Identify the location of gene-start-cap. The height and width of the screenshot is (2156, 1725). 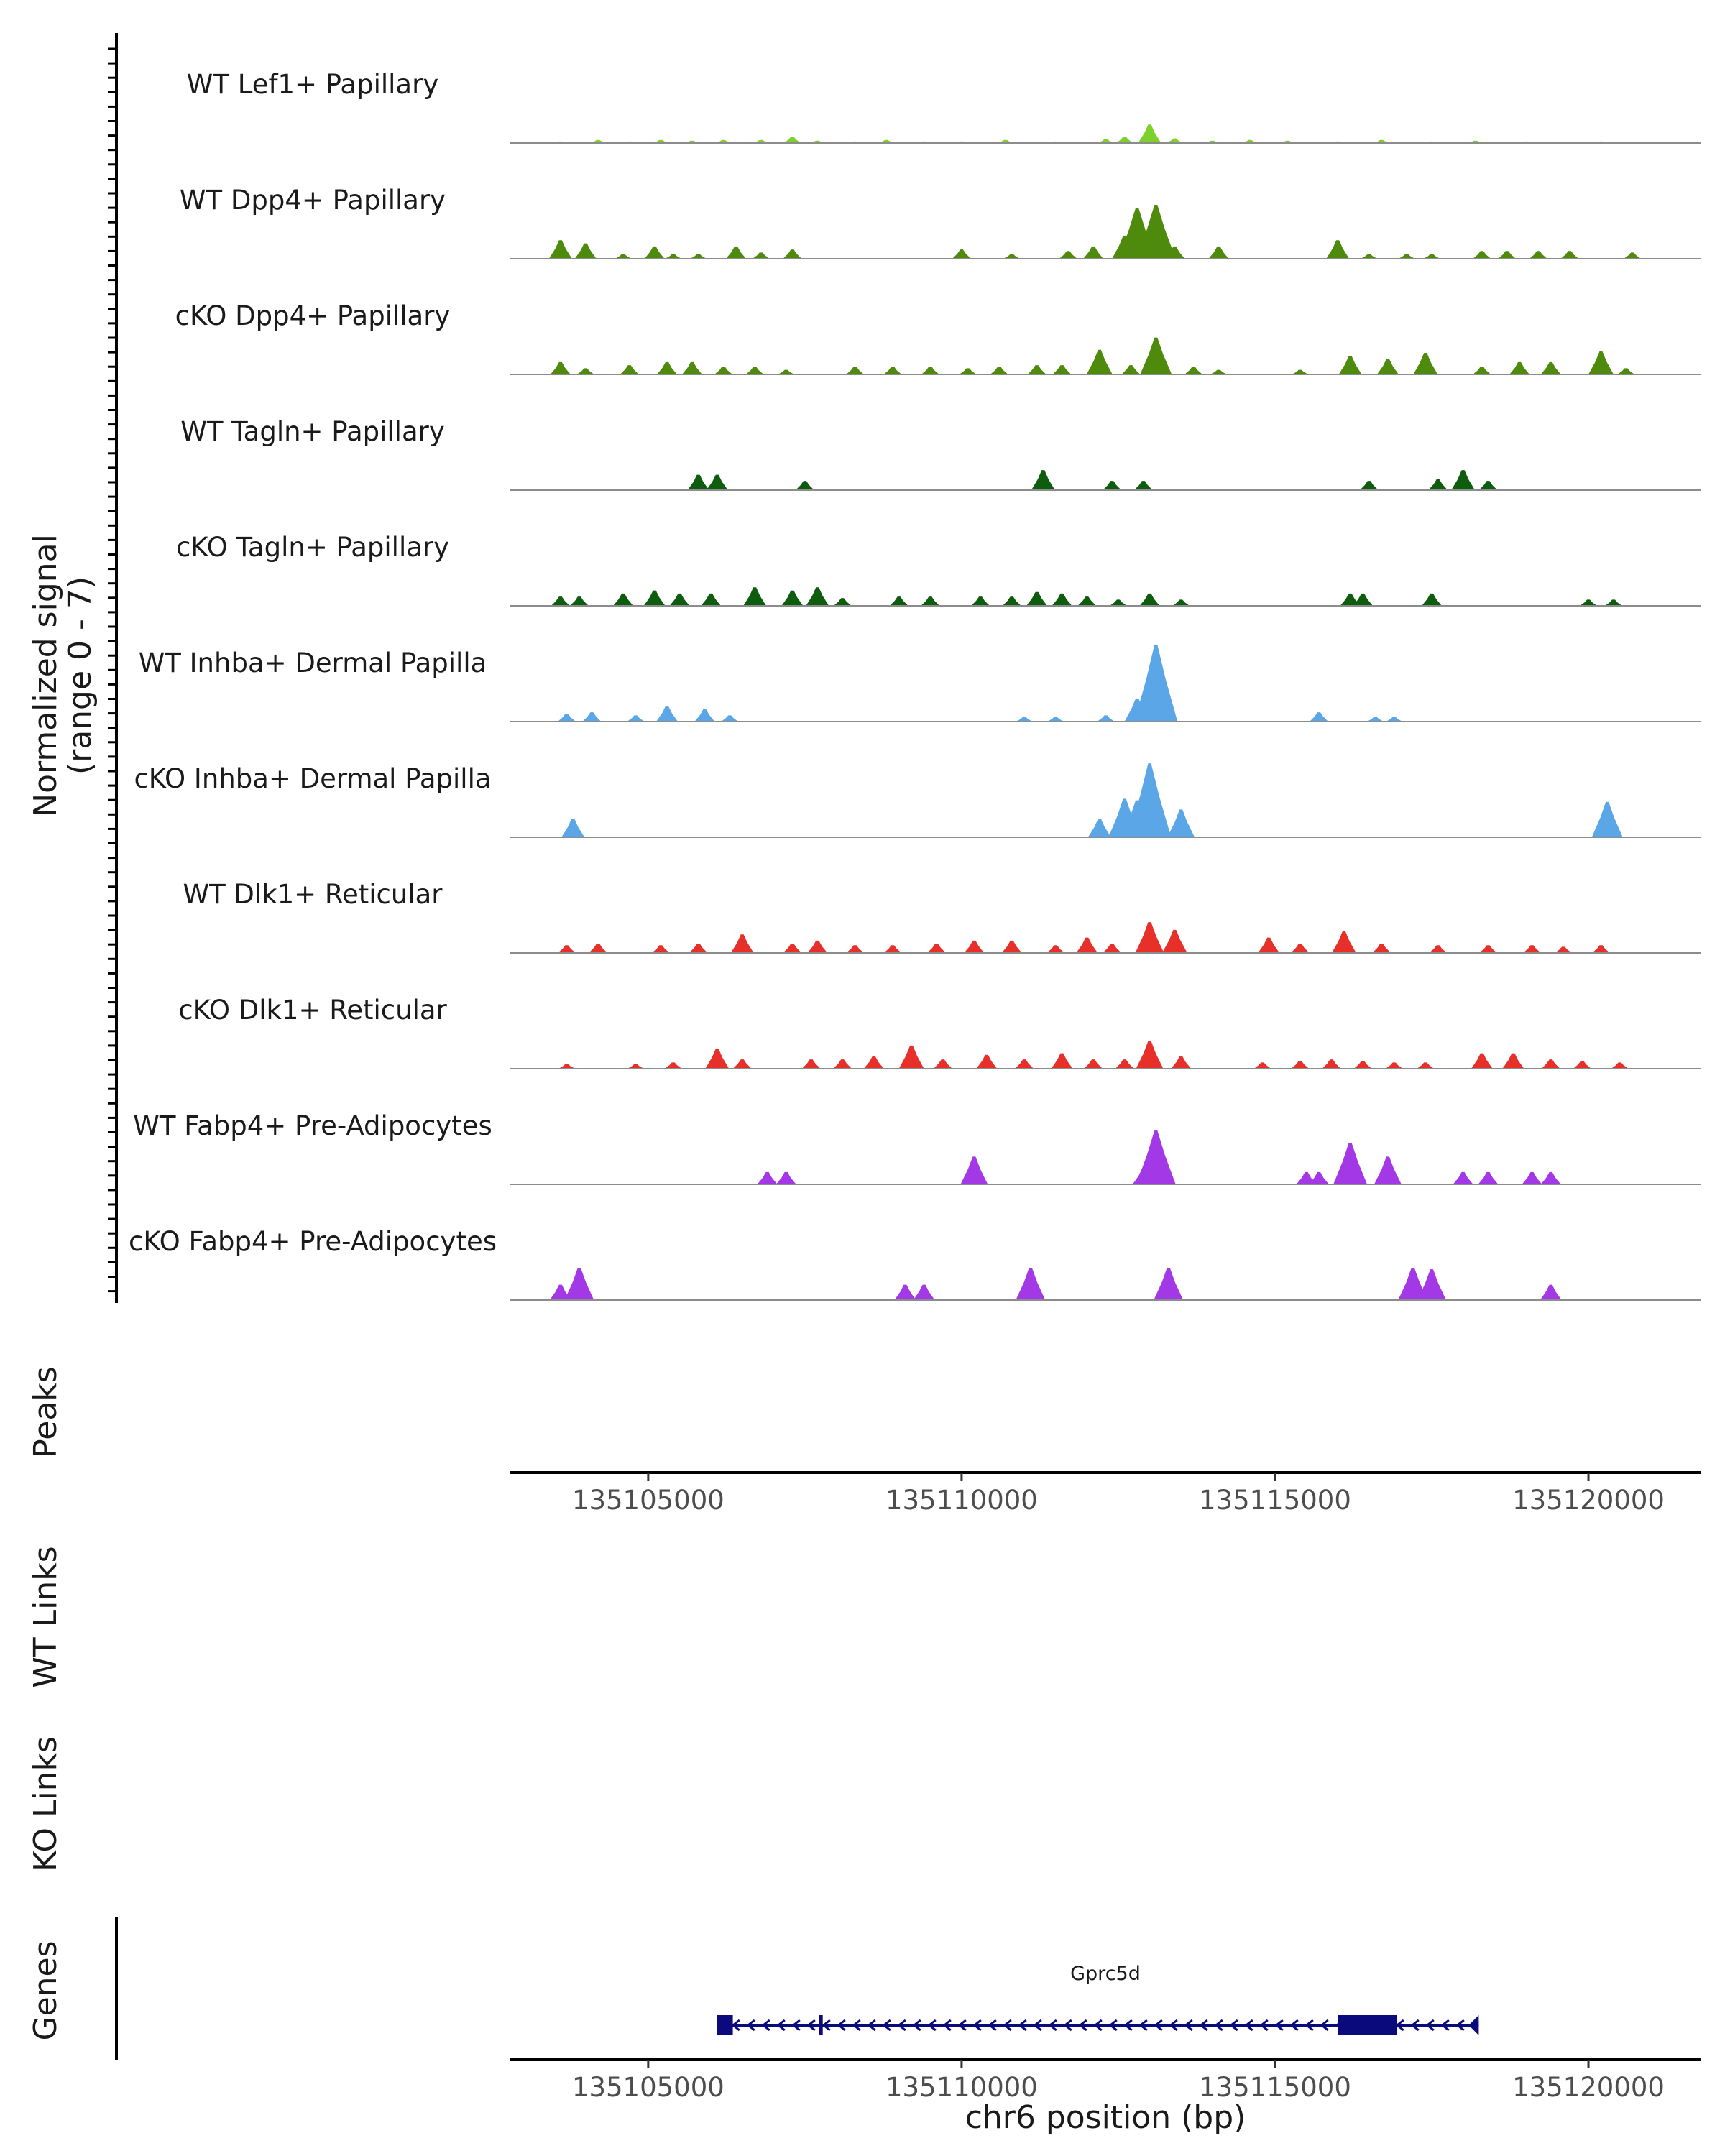
(1473, 2025).